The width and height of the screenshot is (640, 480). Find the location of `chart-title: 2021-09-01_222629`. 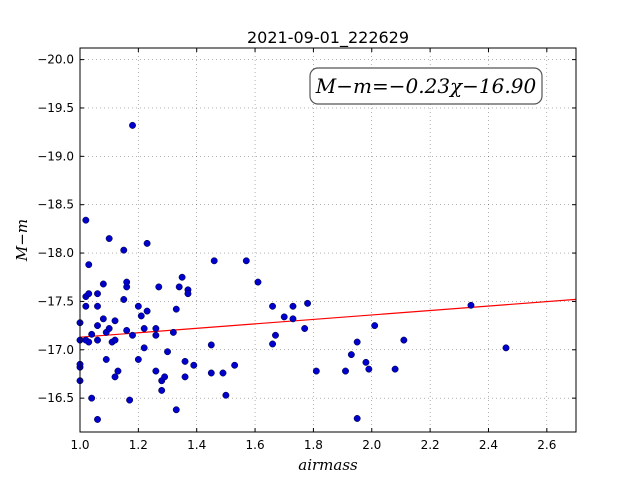

chart-title: 2021-09-01_222629 is located at coordinates (328, 38).